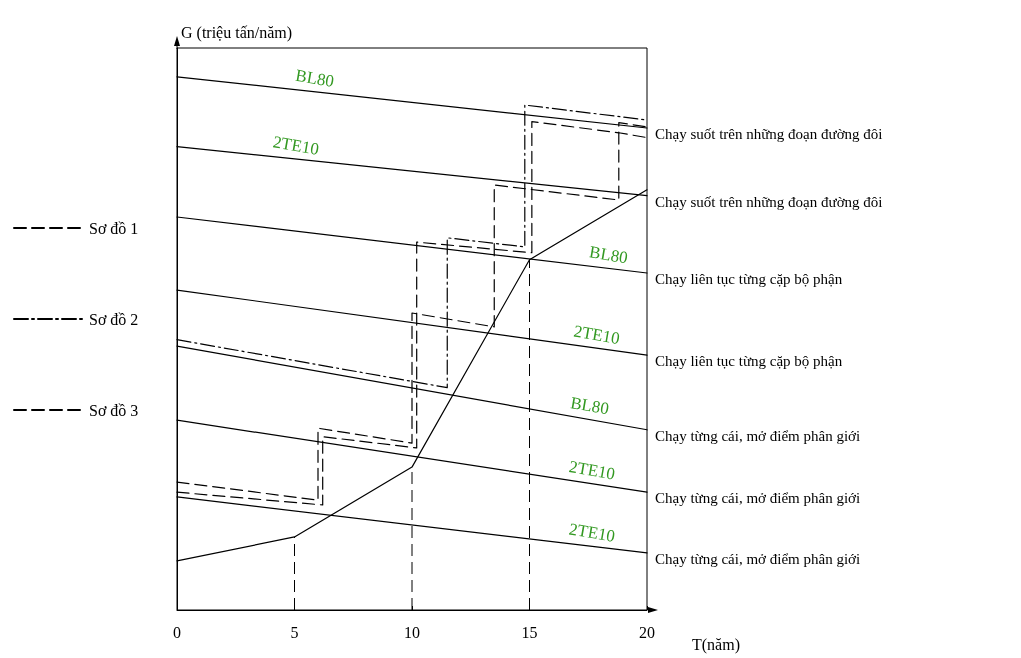 The height and width of the screenshot is (658, 1021). Describe the element at coordinates (237, 32) in the screenshot. I see `y-axis-title: G (triệu tấn/năm)` at that location.